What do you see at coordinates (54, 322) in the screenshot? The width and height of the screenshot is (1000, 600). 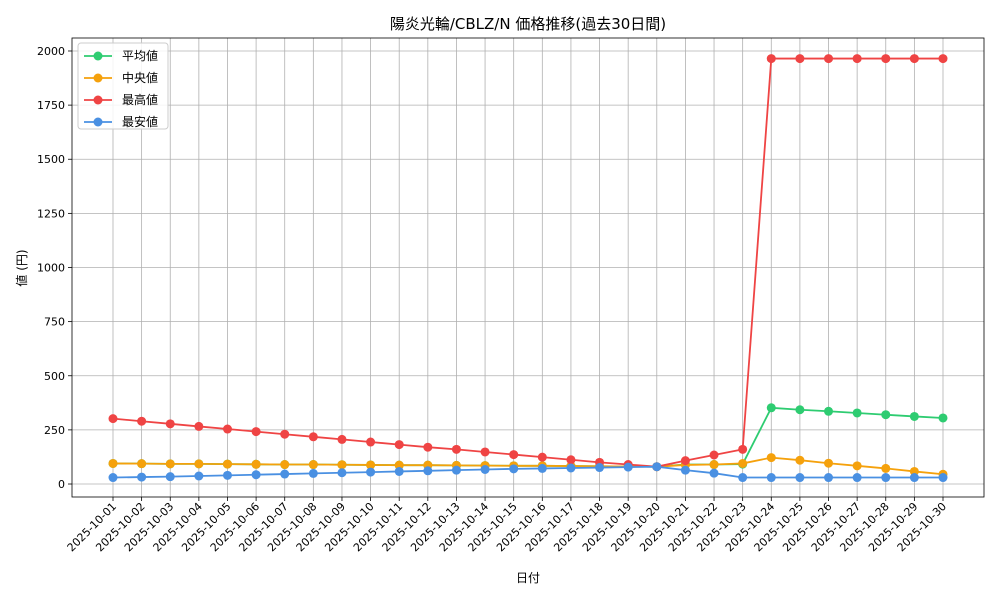 I see `y-tick-label: 750` at bounding box center [54, 322].